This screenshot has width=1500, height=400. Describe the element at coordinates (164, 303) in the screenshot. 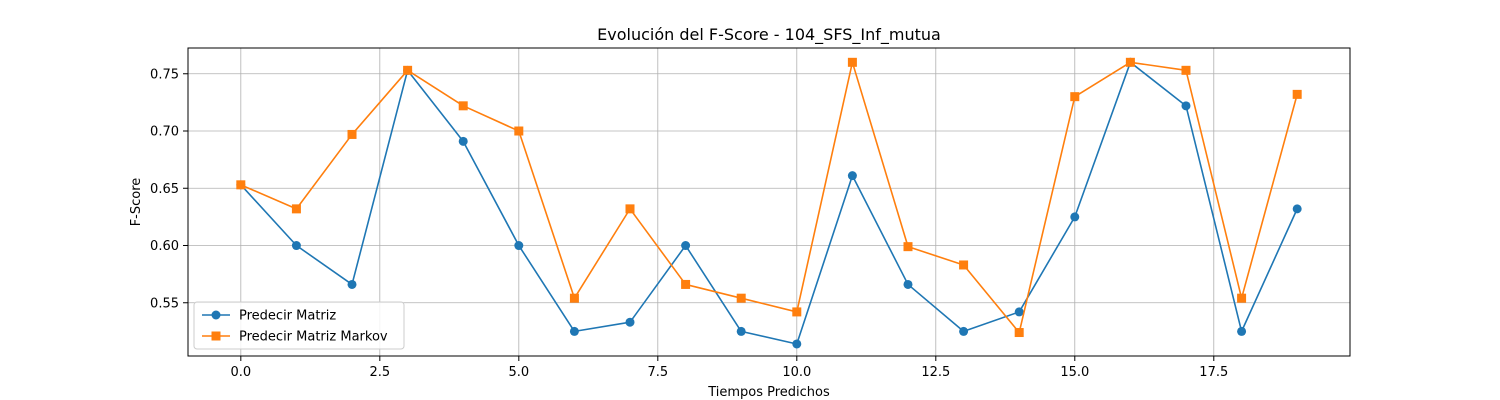

I see `y-tick-label: 0.55` at that location.